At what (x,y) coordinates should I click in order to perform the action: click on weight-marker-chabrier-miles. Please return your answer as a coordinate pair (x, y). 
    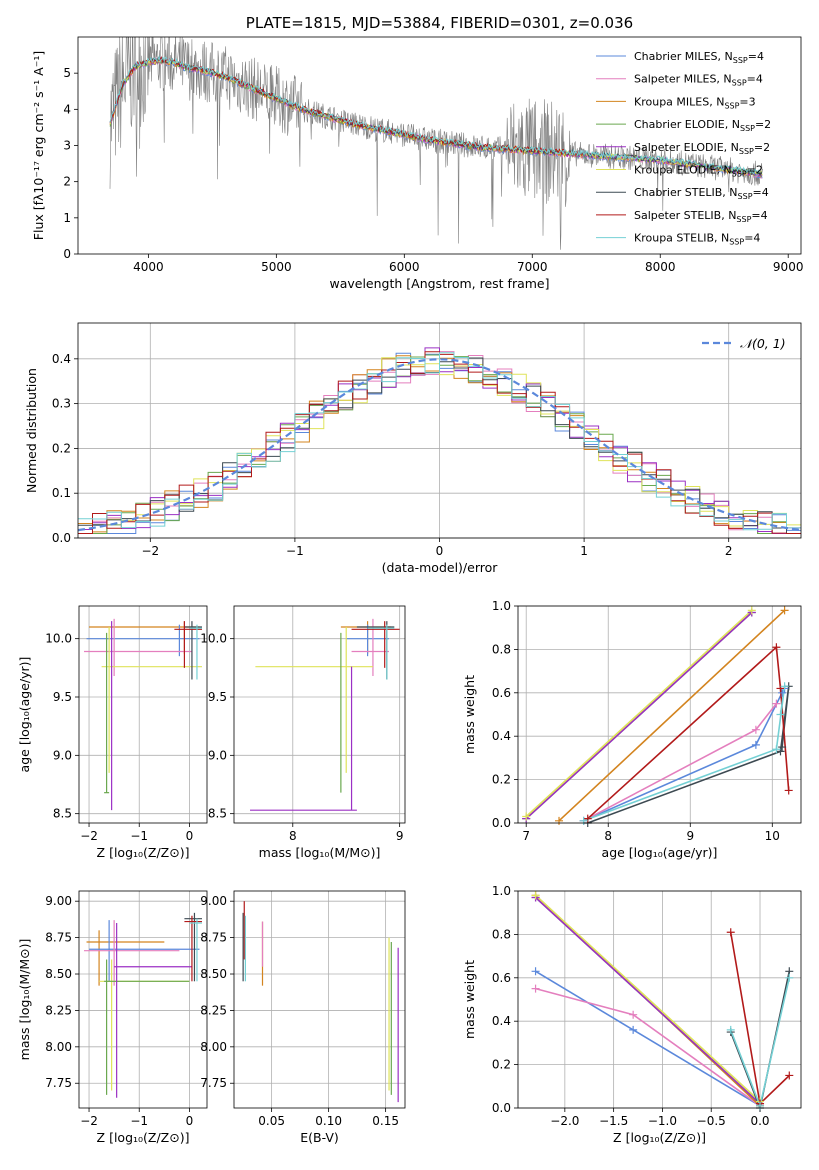
    Looking at the image, I should click on (633, 1029).